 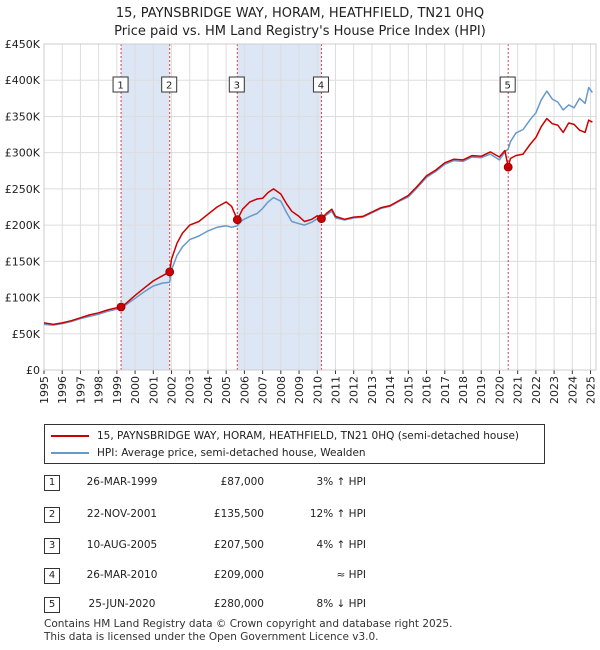 I want to click on sale-number-label: 2, so click(x=169, y=86).